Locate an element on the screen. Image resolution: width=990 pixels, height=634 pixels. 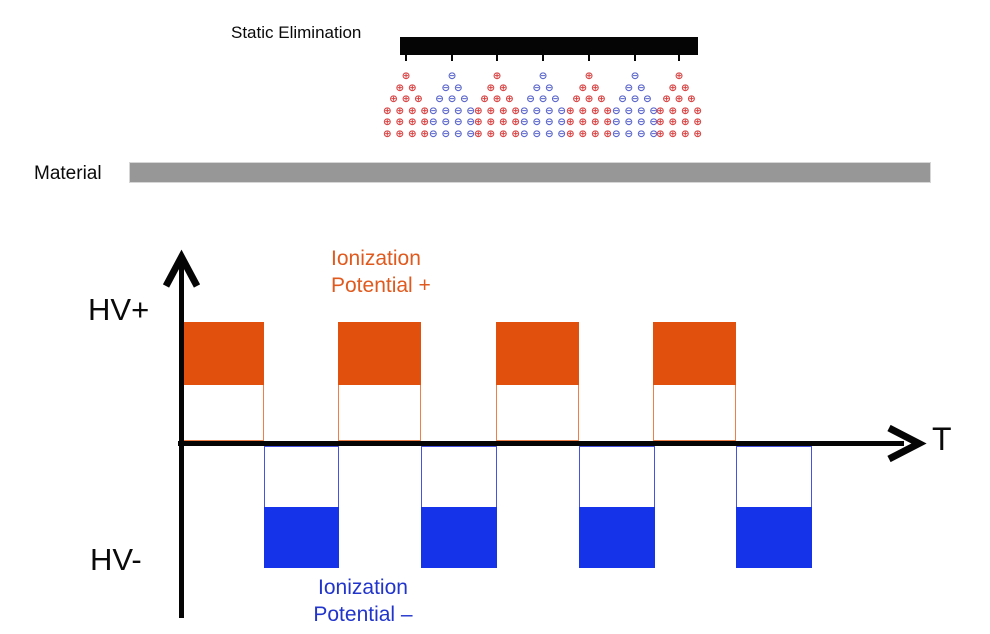
hv-minus-label: HV- is located at coordinates (116, 559).